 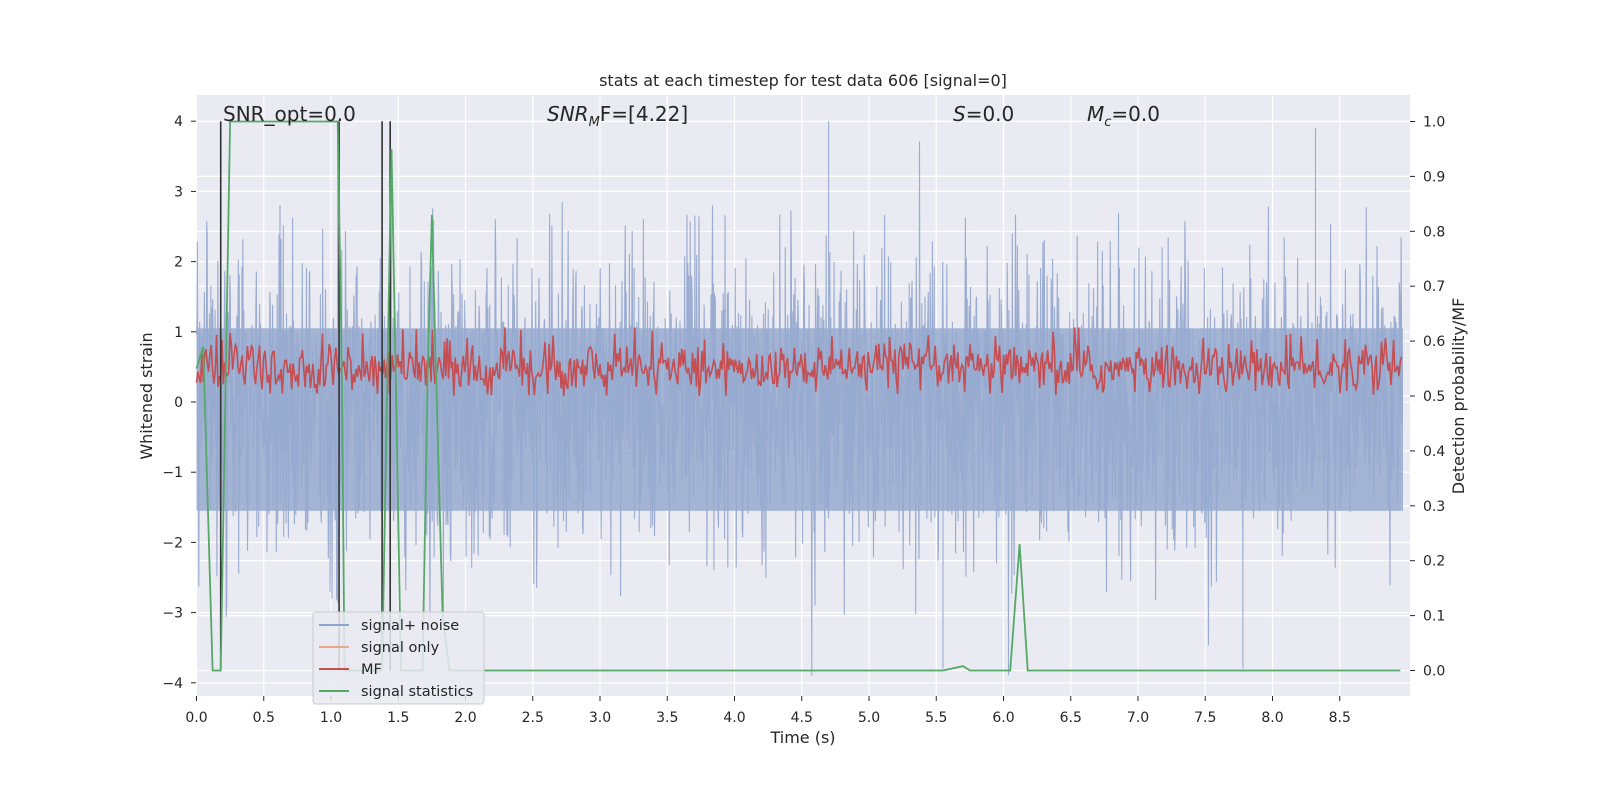 What do you see at coordinates (1434, 617) in the screenshot?
I see `right-y-tick-label: 0.1` at bounding box center [1434, 617].